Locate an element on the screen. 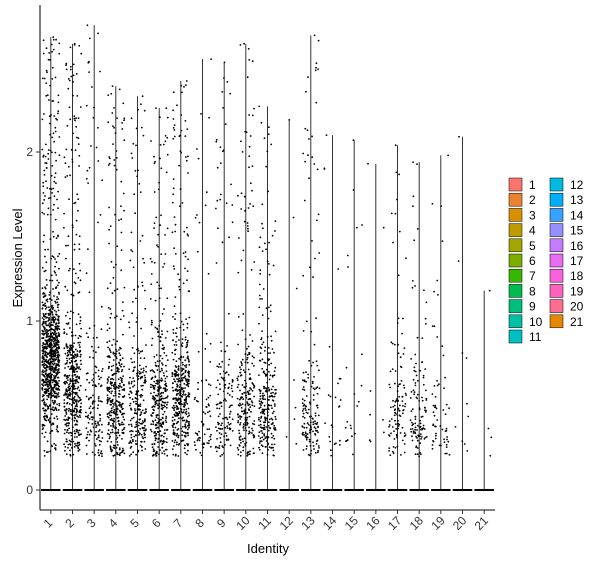 Image resolution: width=600 pixels, height=568 pixels. legend-swatch is located at coordinates (556, 291).